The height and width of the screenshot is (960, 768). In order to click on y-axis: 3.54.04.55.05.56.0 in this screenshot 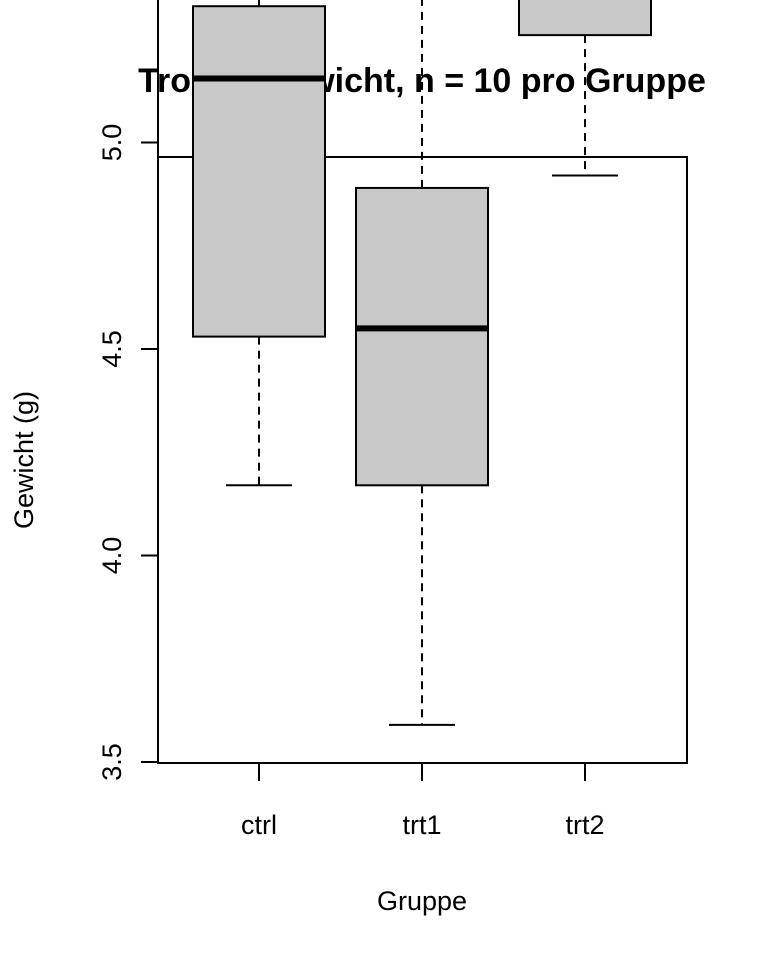, I will do `click(128, 390)`.